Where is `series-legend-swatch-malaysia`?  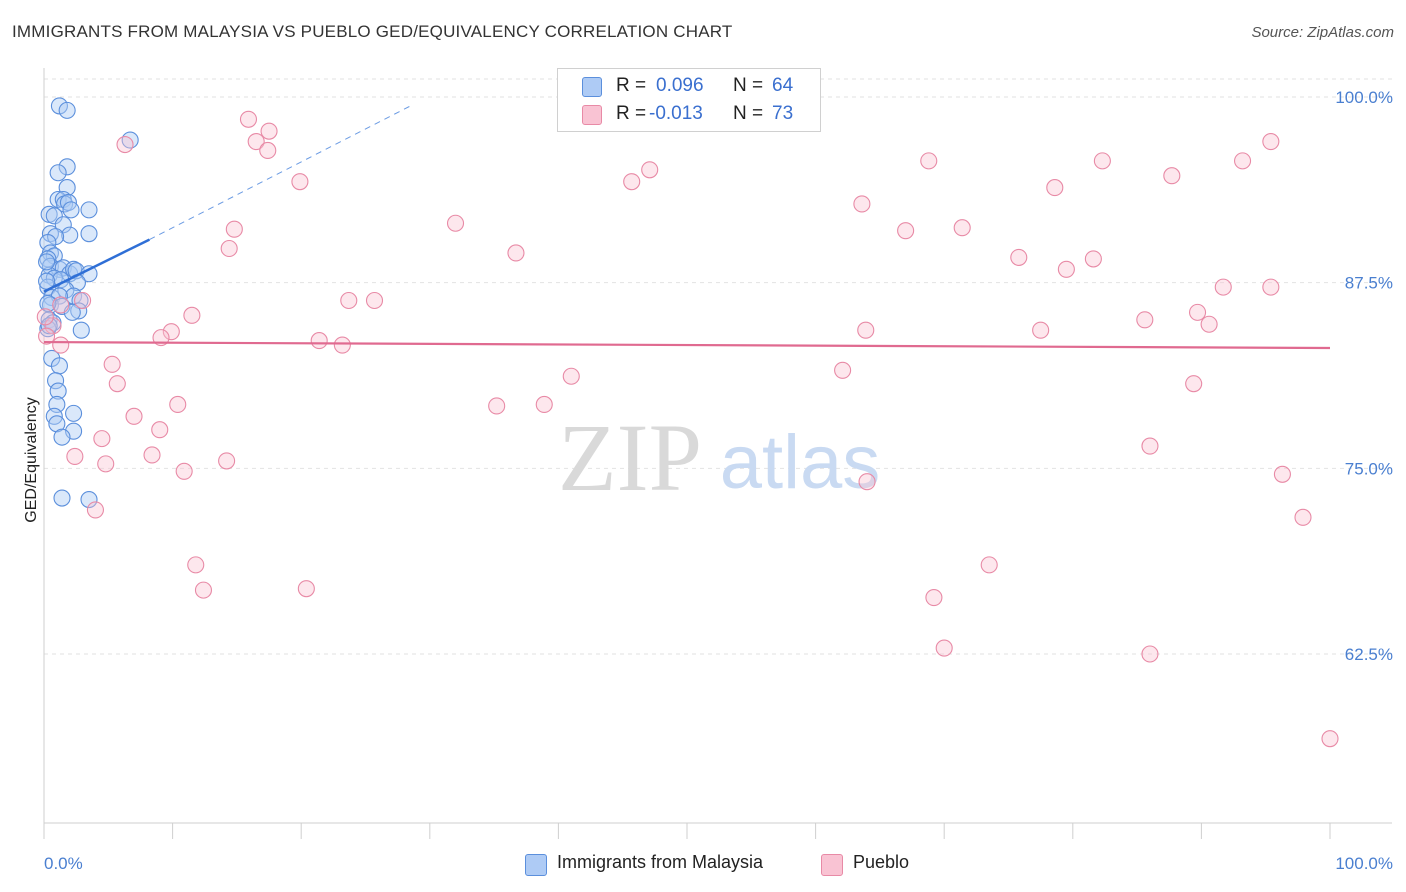 series-legend-swatch-malaysia is located at coordinates (536, 865).